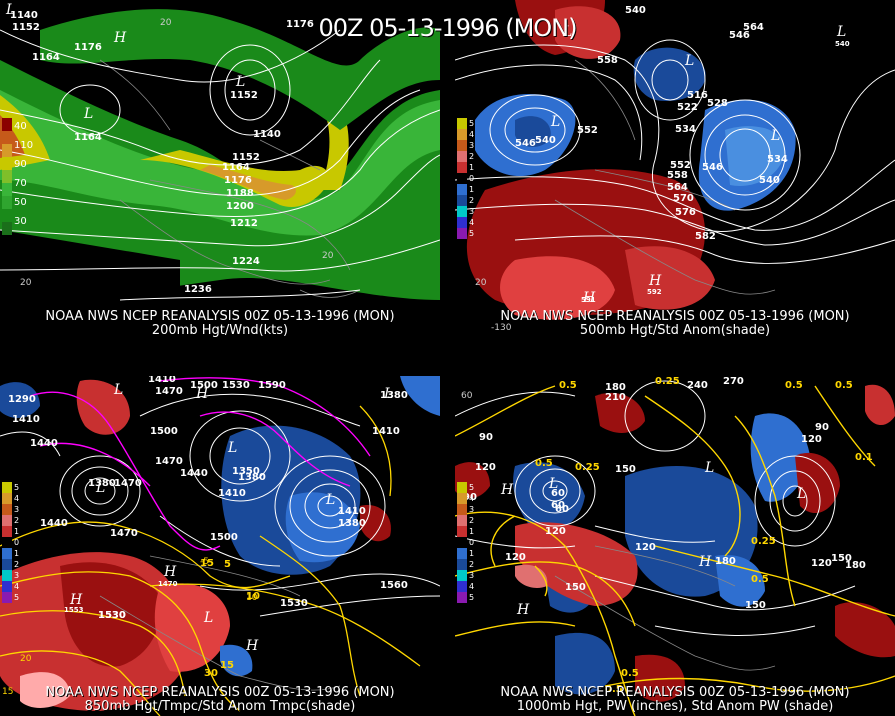 The image size is (895, 716). Describe the element at coordinates (194, 473) in the screenshot. I see `contour-label-10: 1440` at that location.